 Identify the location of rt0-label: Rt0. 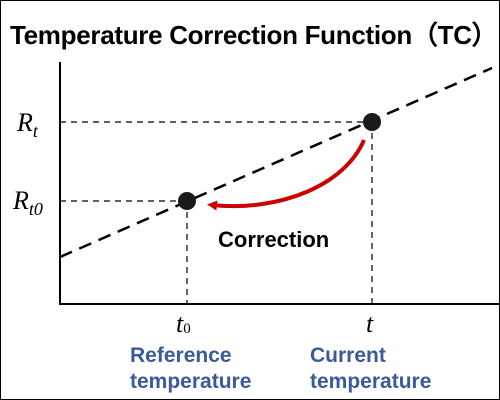
(27, 202).